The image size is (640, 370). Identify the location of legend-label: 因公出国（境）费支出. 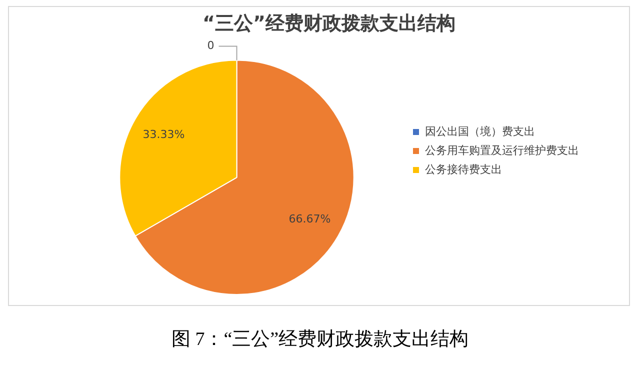
(480, 131).